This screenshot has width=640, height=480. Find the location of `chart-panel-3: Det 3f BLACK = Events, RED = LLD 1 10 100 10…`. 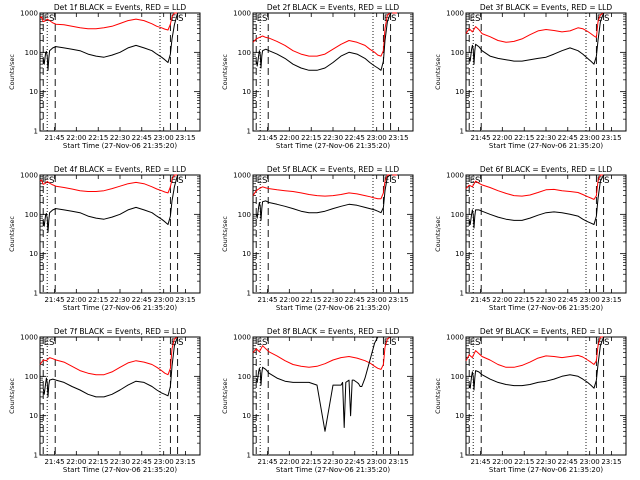

chart-panel-3: Det 3f BLACK = Events, RED = LLD 1 10 100 10… is located at coordinates (530, 76).